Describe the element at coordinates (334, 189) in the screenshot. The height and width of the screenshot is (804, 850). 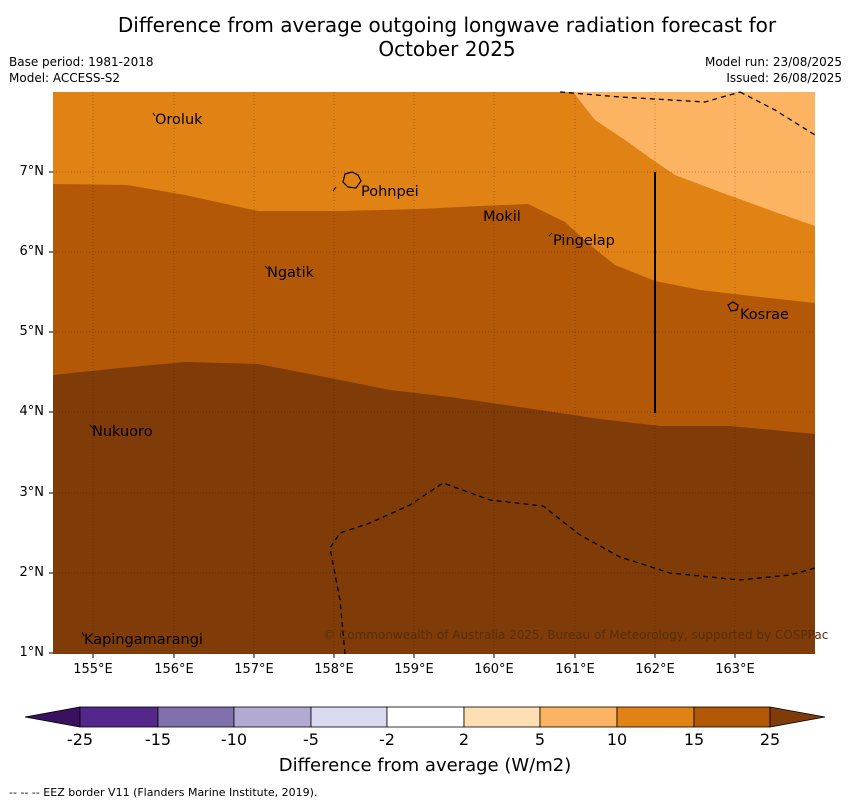
I see `pohnpei-islet` at that location.